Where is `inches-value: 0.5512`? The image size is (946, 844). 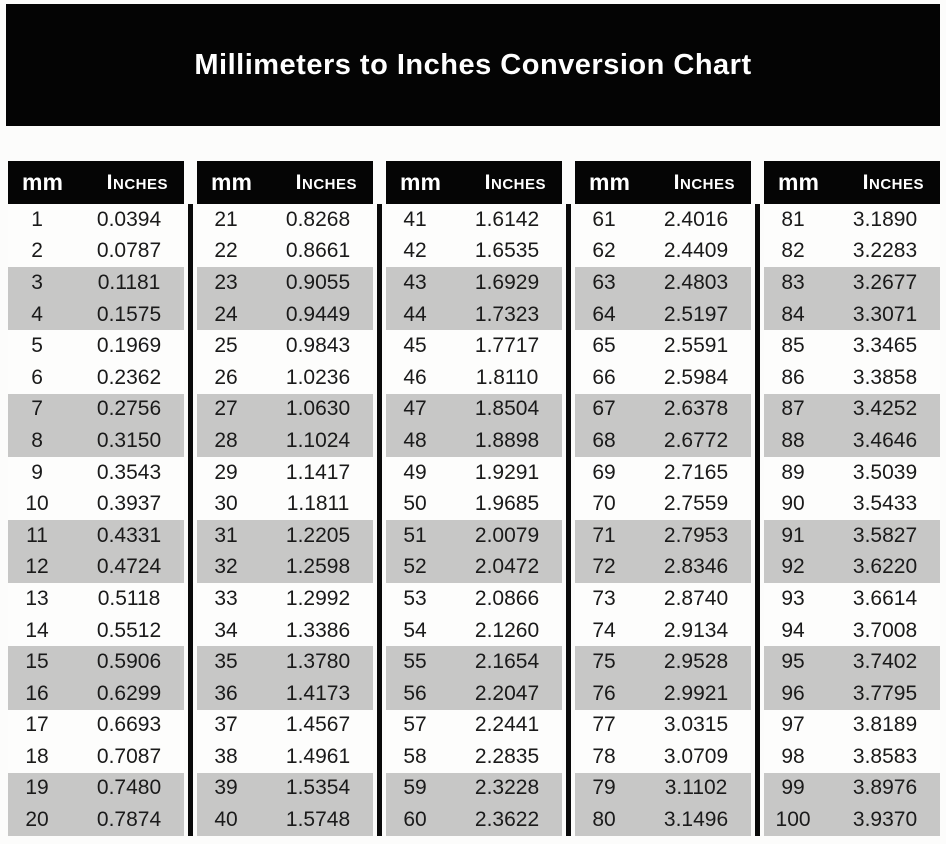
inches-value: 0.5512 is located at coordinates (129, 630).